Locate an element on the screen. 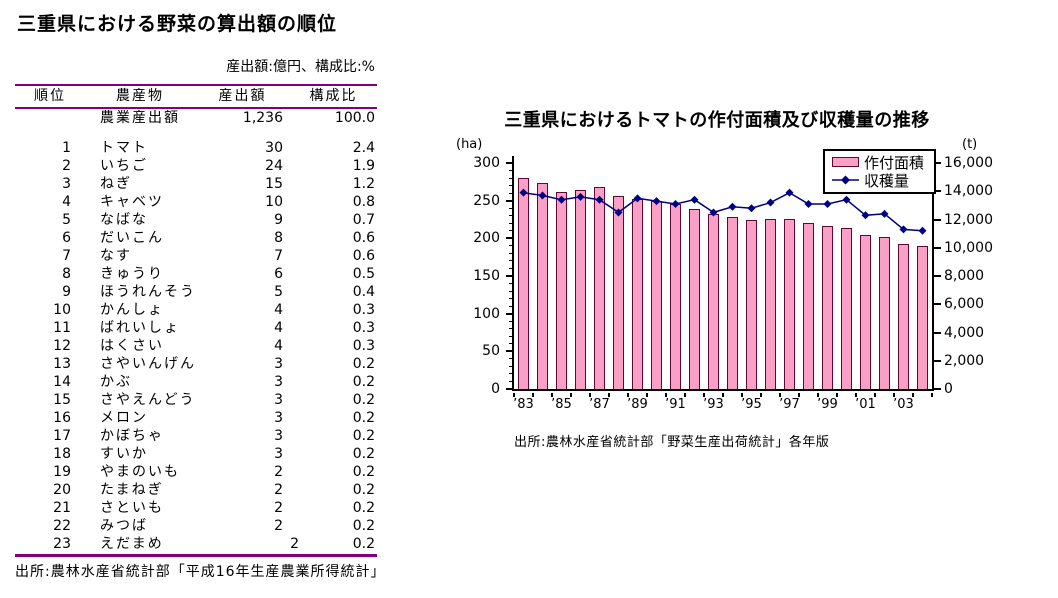 The width and height of the screenshot is (1058, 598). table-row: 11 ばれいしょ 4 0.3 is located at coordinates (214, 328).